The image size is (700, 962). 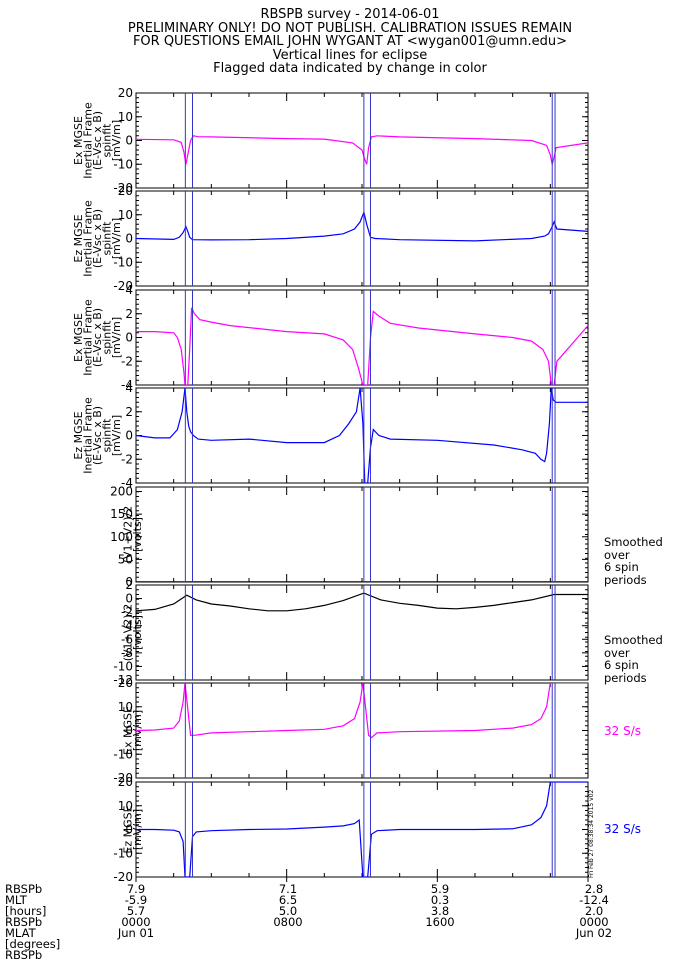 I want to click on mlat-value: 0.3, so click(x=440, y=900).